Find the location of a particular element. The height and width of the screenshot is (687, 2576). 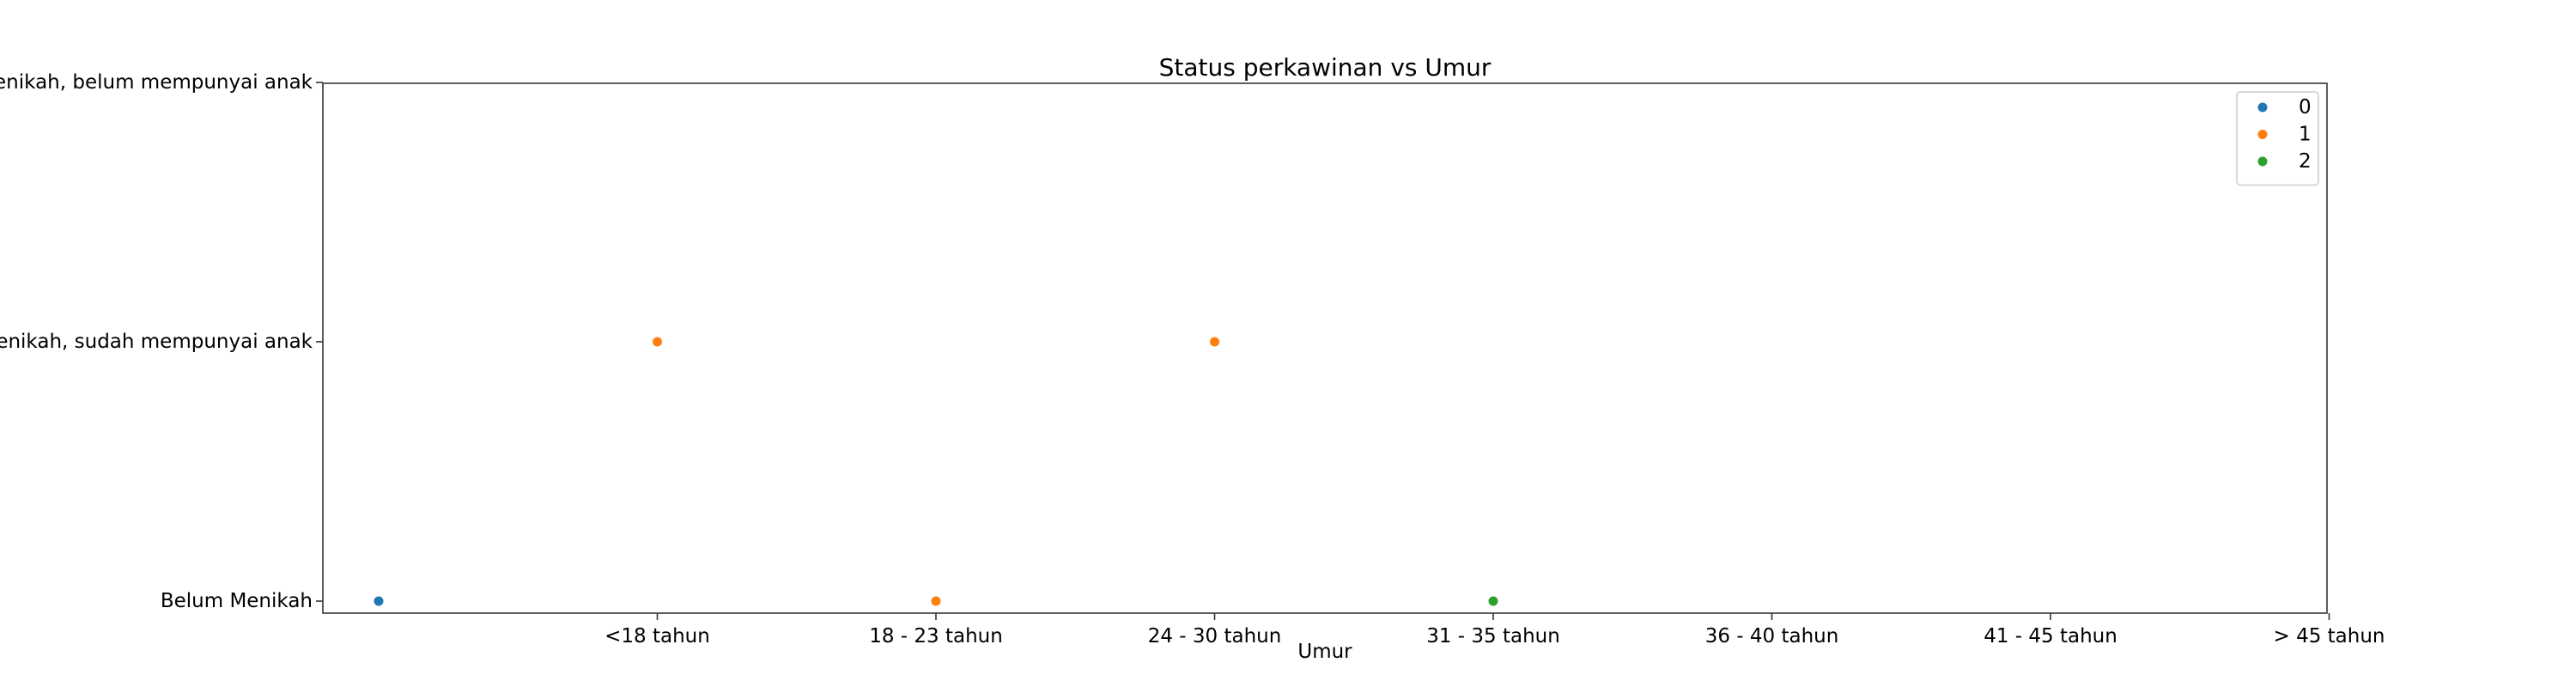

legend-label-1: 1 is located at coordinates (2305, 135).